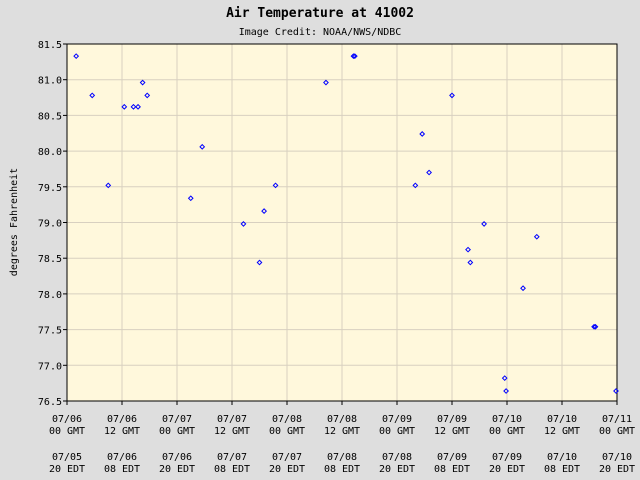  What do you see at coordinates (617, 419) in the screenshot?
I see `x-tick-label-gmt-date: 07/11` at bounding box center [617, 419].